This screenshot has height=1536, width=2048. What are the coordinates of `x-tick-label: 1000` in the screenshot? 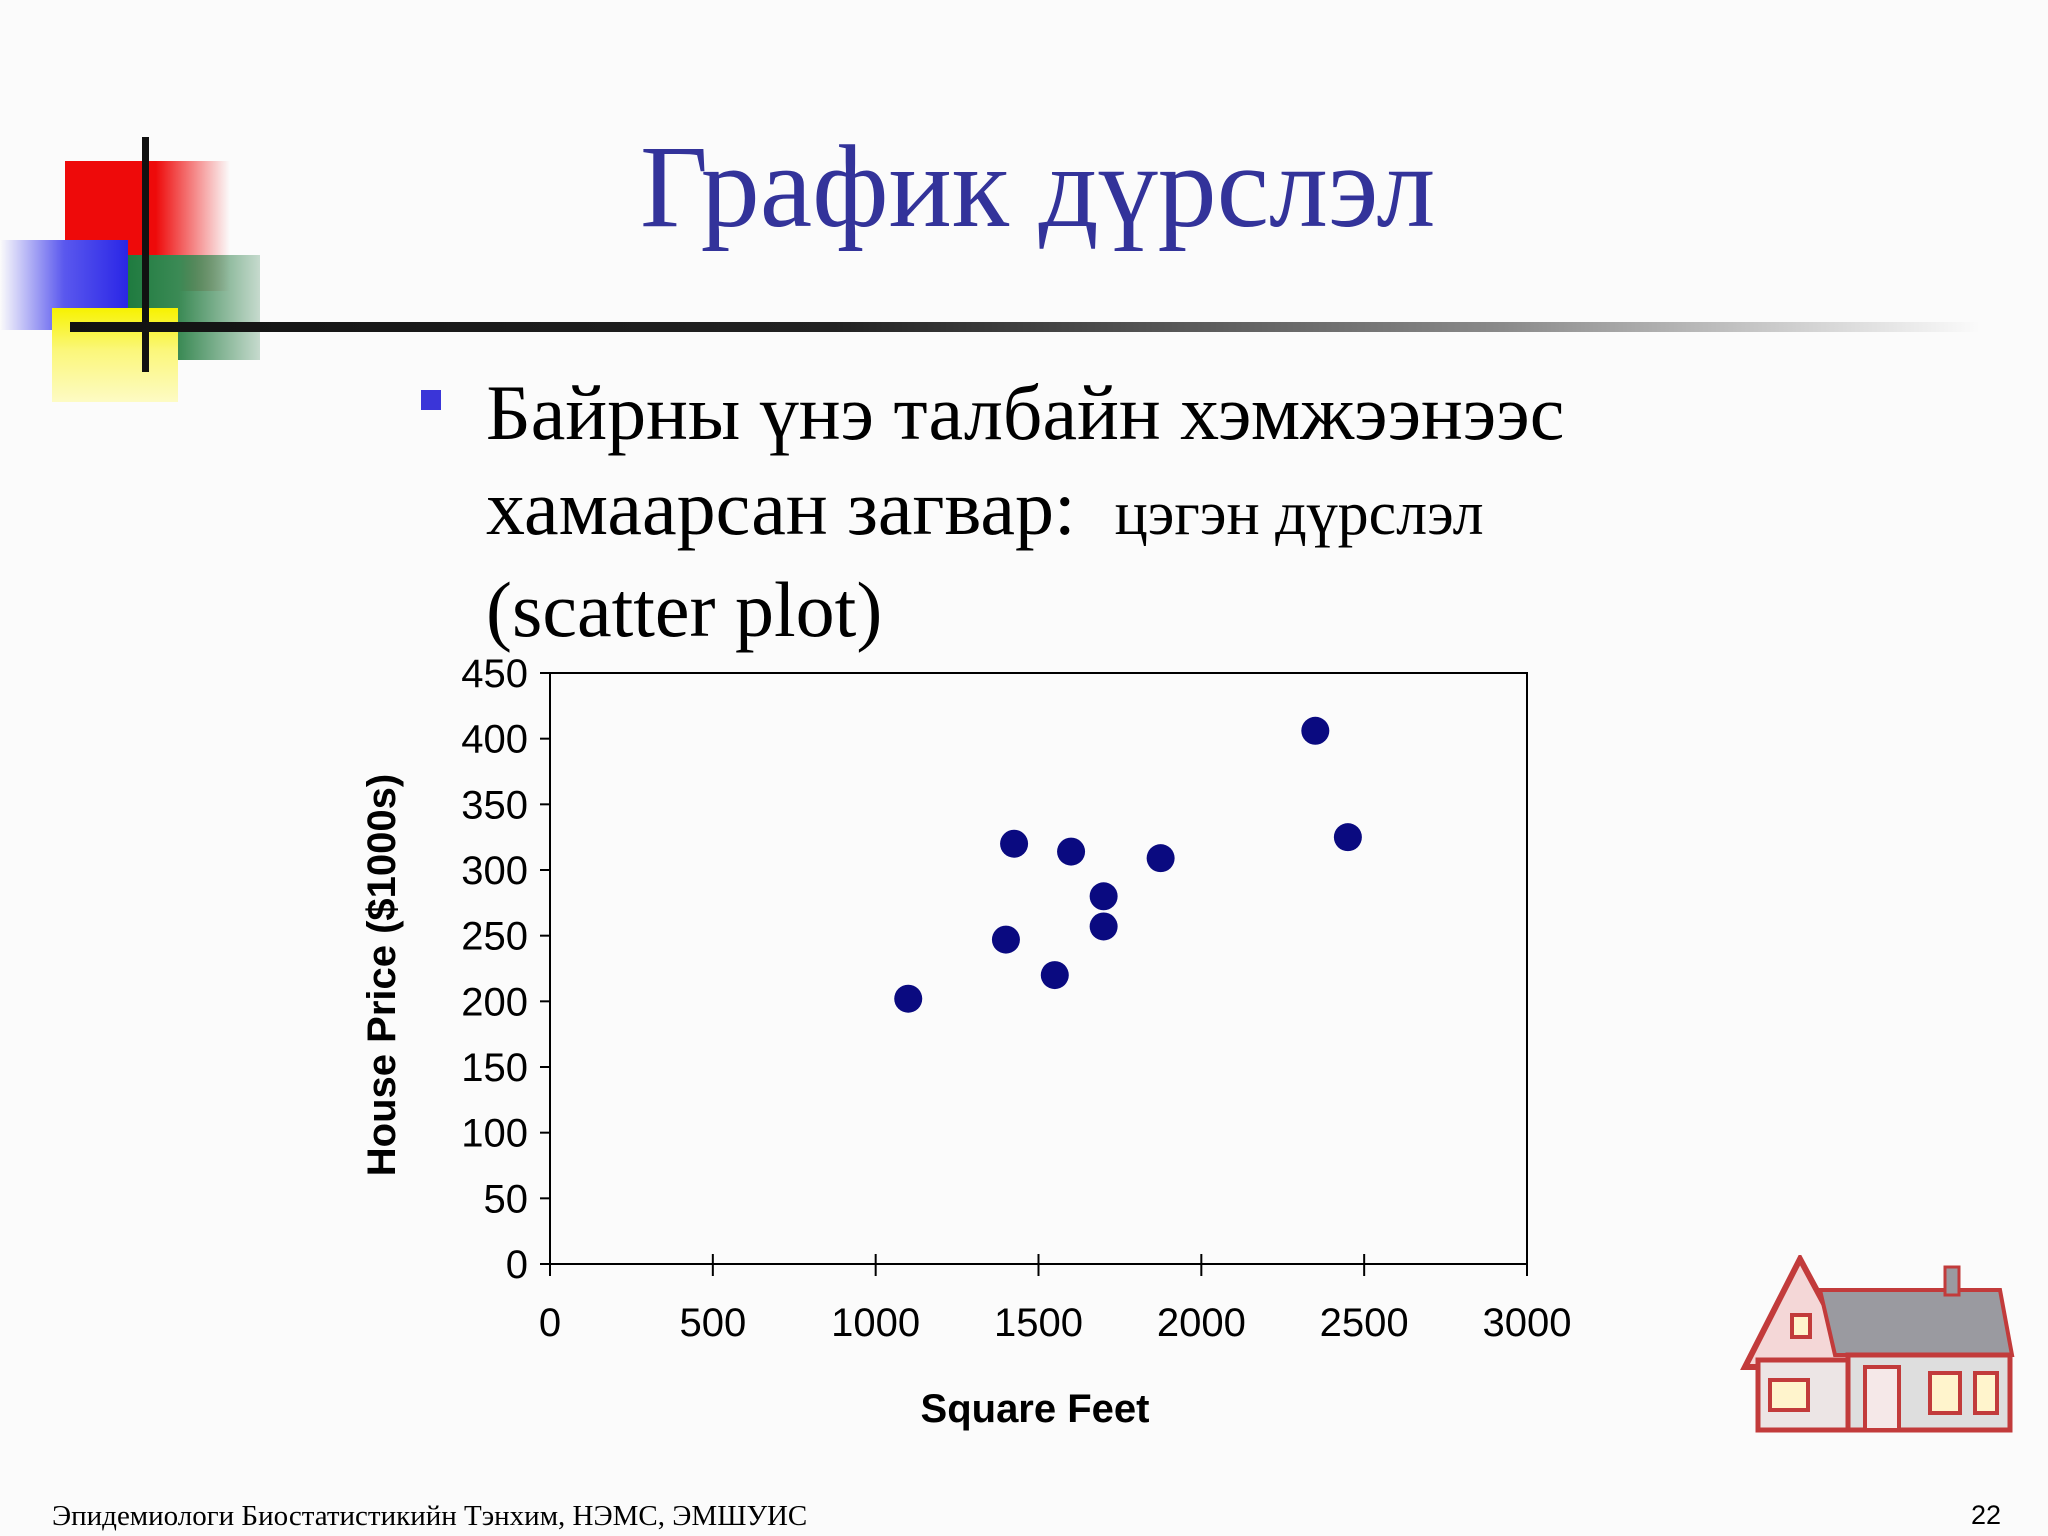 It's located at (875, 1323).